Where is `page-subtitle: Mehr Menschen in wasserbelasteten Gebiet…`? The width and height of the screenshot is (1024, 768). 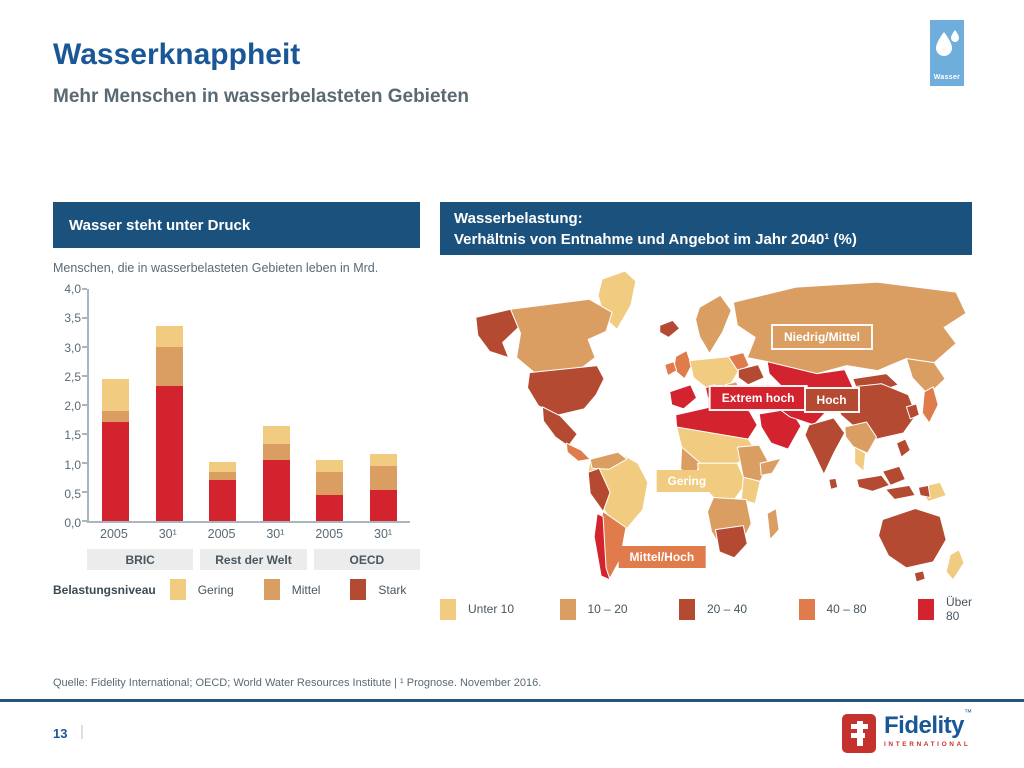 page-subtitle: Mehr Menschen in wasserbelasteten Gebiet… is located at coordinates (261, 96).